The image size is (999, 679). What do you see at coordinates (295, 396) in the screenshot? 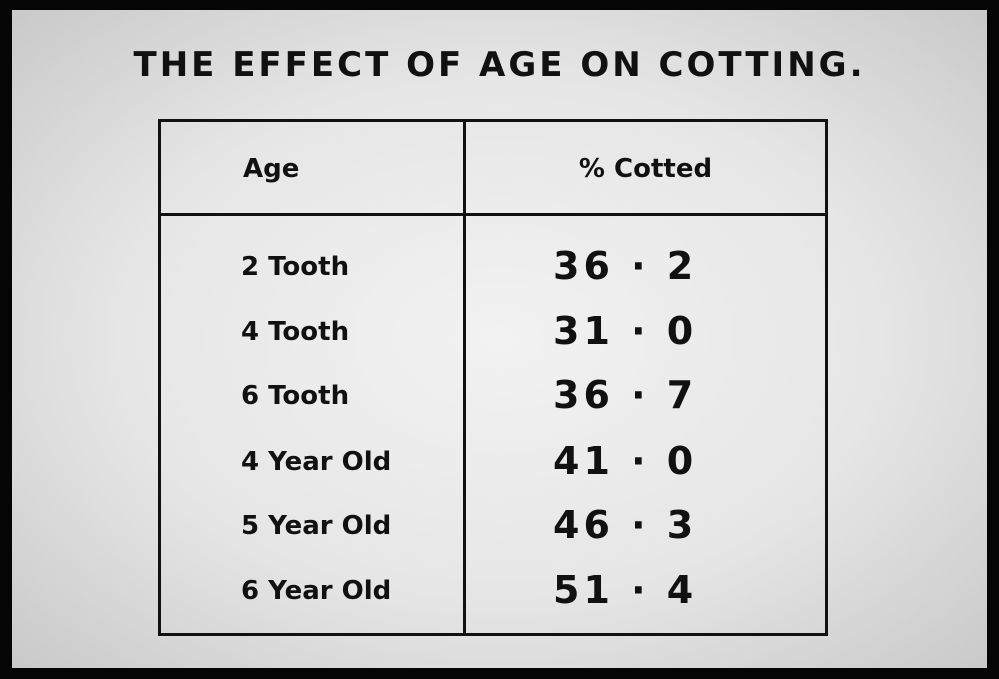
I see `age-cell: 6 Tooth` at bounding box center [295, 396].